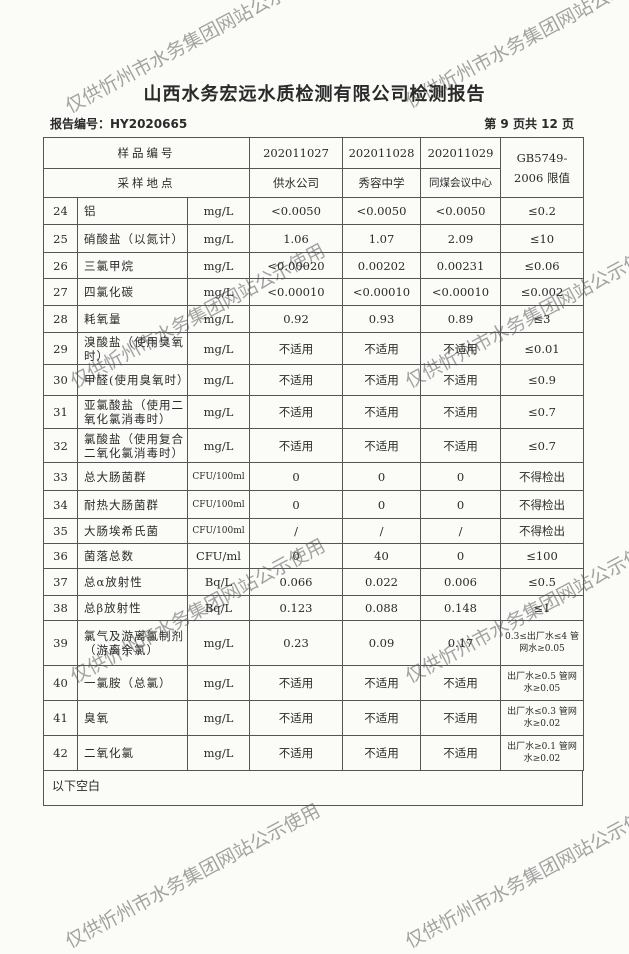 The height and width of the screenshot is (954, 629). What do you see at coordinates (381, 238) in the screenshot?
I see `value: 1.07` at bounding box center [381, 238].